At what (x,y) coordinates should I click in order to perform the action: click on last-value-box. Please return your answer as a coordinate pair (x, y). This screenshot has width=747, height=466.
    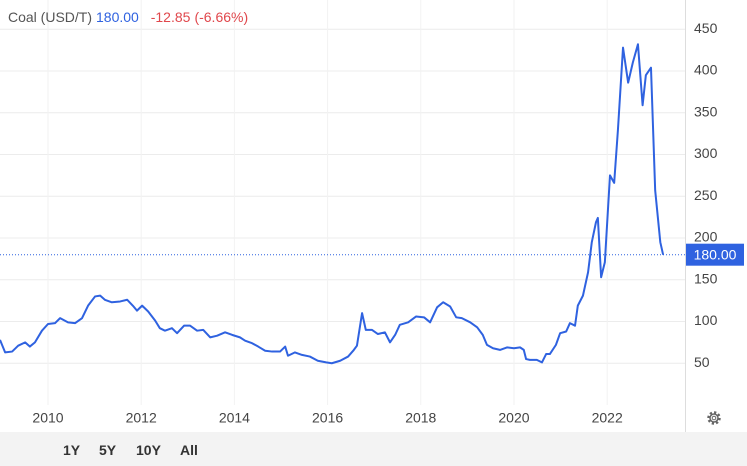
    Looking at the image, I should click on (715, 254).